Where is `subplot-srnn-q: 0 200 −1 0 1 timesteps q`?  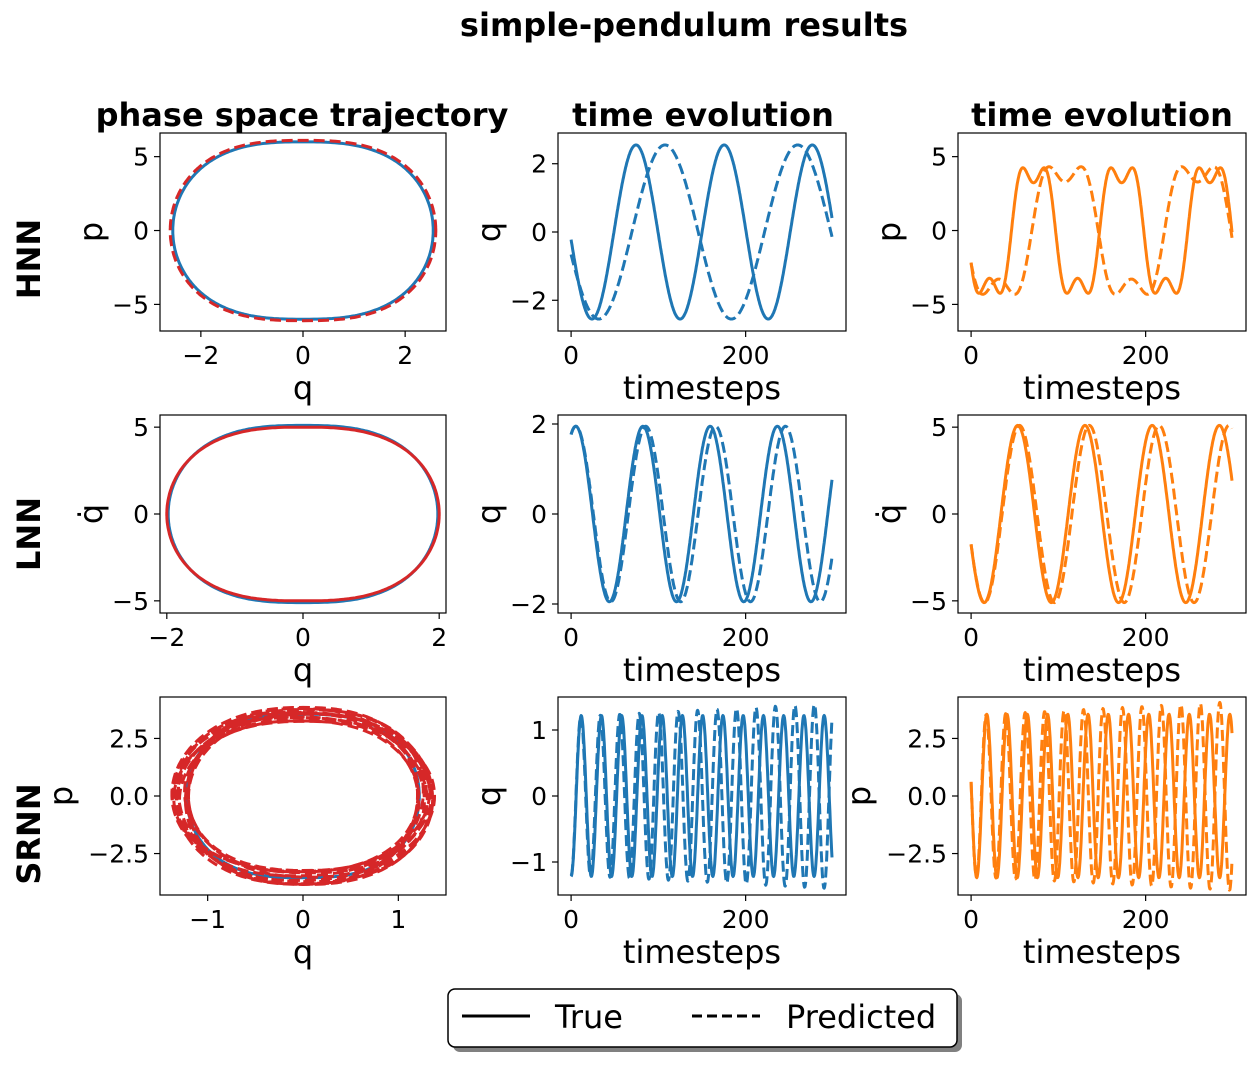
subplot-srnn-q: 0 200 −1 0 1 timesteps q is located at coordinates (658, 833).